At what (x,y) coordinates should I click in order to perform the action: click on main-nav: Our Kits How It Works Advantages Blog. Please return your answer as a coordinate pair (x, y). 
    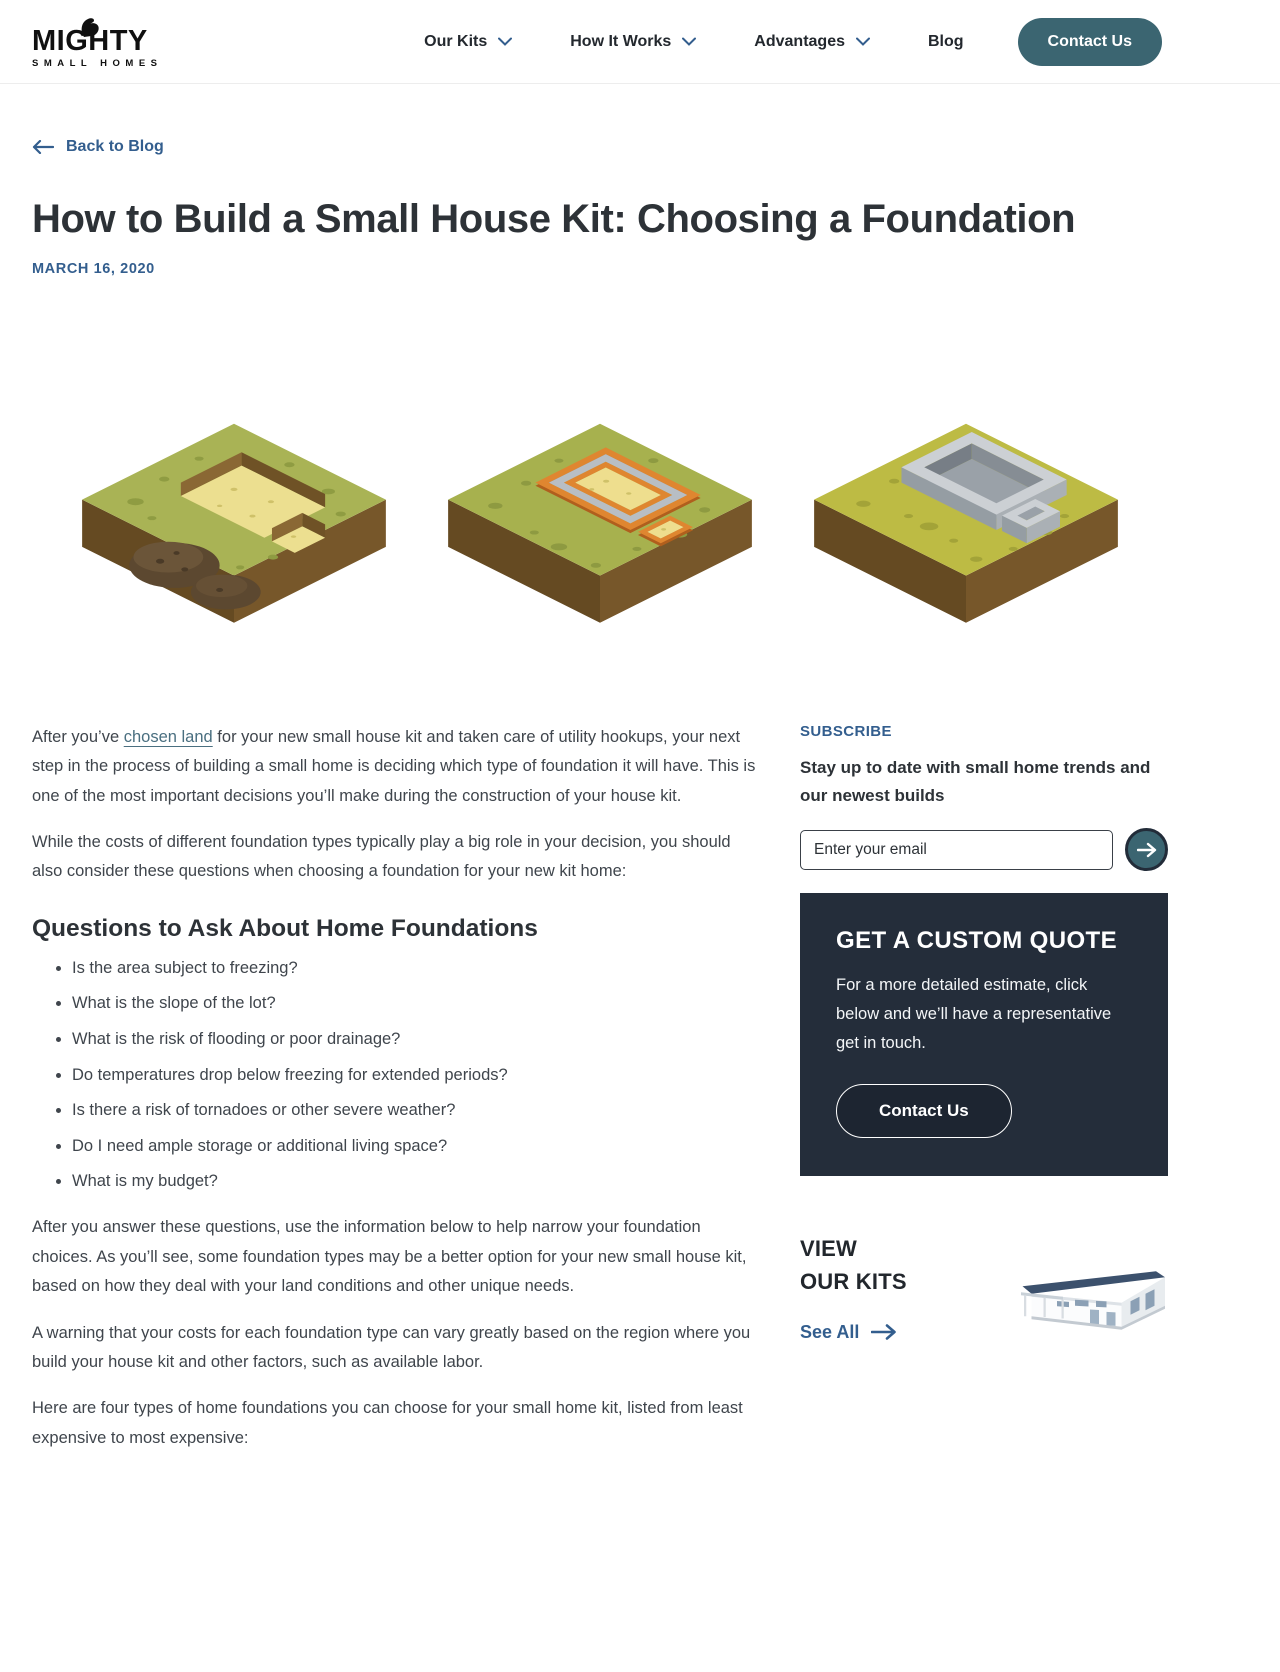
    Looking at the image, I should click on (693, 42).